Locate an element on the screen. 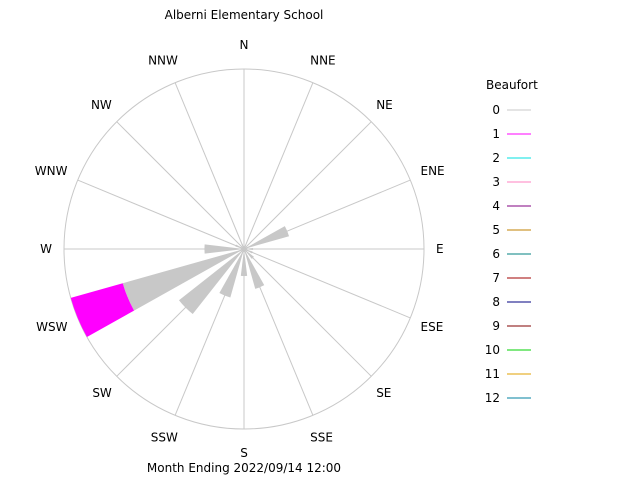 The width and height of the screenshot is (640, 480). legend-title: Beaufort is located at coordinates (512, 85).